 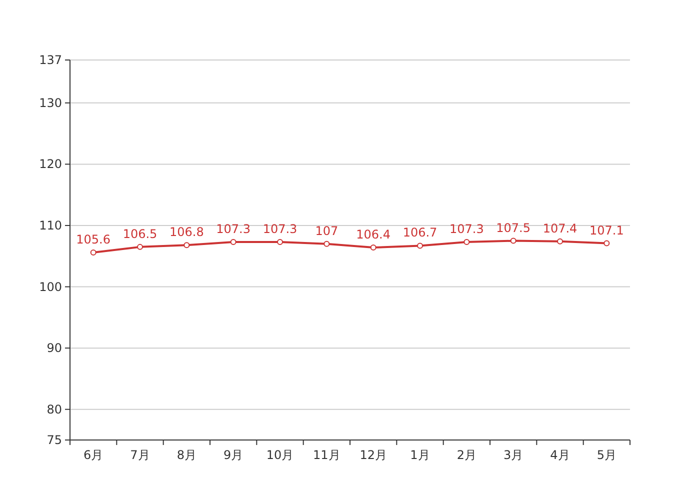 What do you see at coordinates (54, 440) in the screenshot?
I see `y-tick-label: 75` at bounding box center [54, 440].